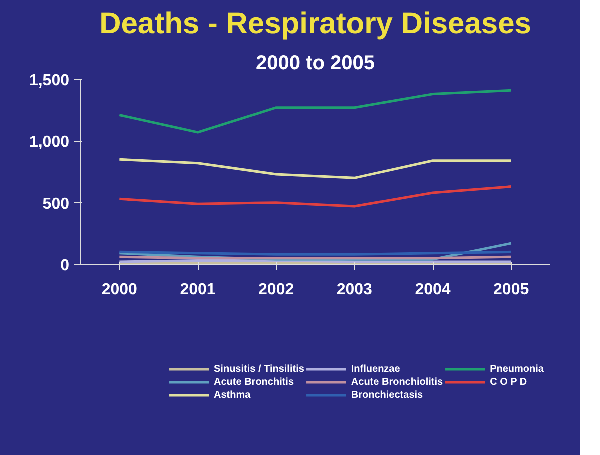 The image size is (600, 455). What do you see at coordinates (198, 290) in the screenshot?
I see `x-tick-label: 2001` at bounding box center [198, 290].